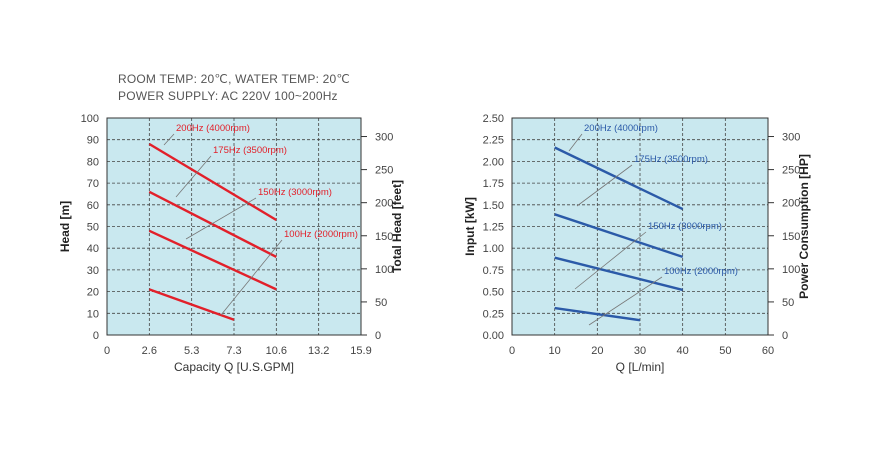 This screenshot has height=450, width=880. I want to click on x-axis-title: Capacity Q [U.S.GPM], so click(234, 367).